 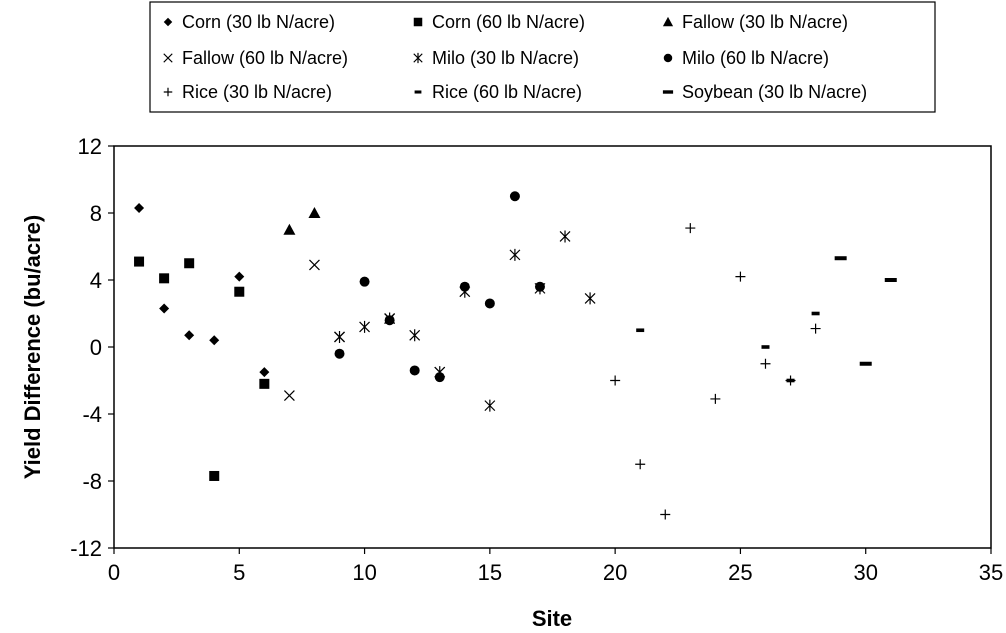 I want to click on x-tick-label: 5, so click(x=239, y=572).